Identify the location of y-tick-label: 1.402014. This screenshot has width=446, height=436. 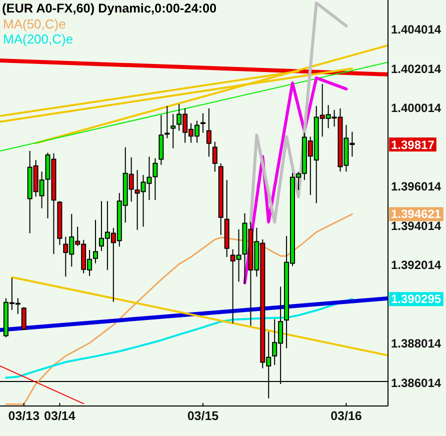
(416, 69).